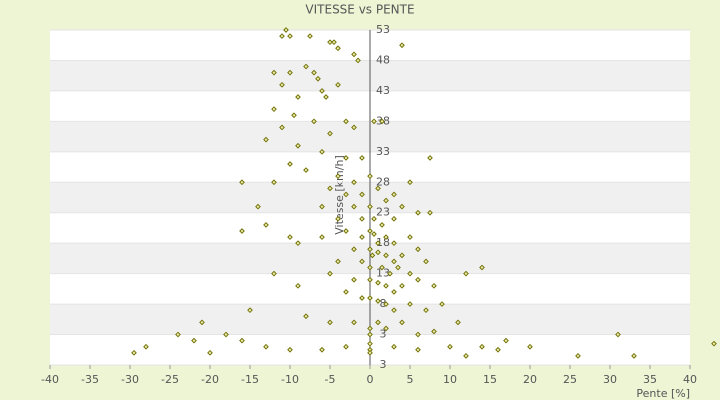  I want to click on x-tick-label: 25, so click(570, 379).